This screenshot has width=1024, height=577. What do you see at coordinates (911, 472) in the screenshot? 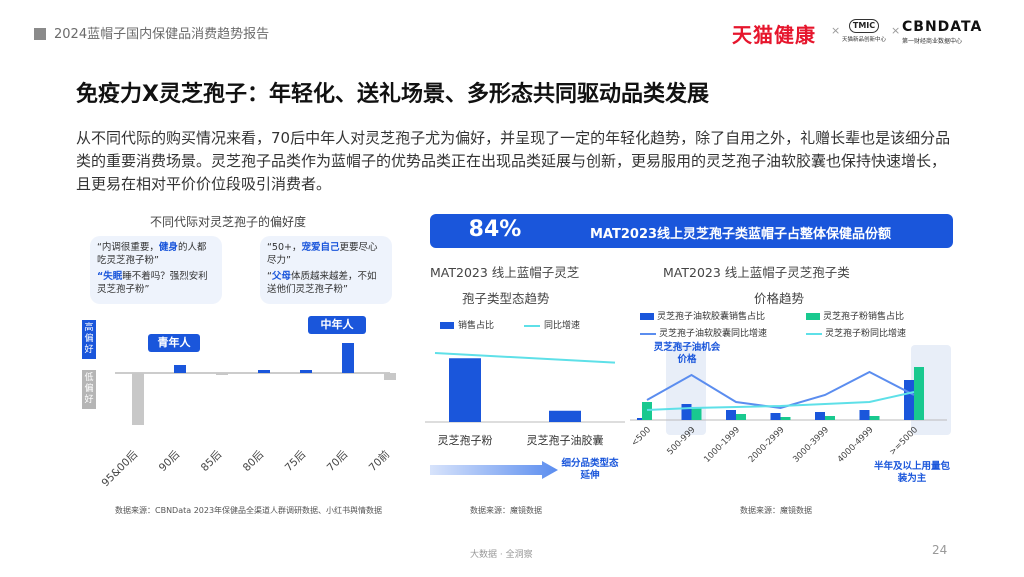
I see `large-pack-note: 半年及以上用量包装为主` at bounding box center [911, 472].